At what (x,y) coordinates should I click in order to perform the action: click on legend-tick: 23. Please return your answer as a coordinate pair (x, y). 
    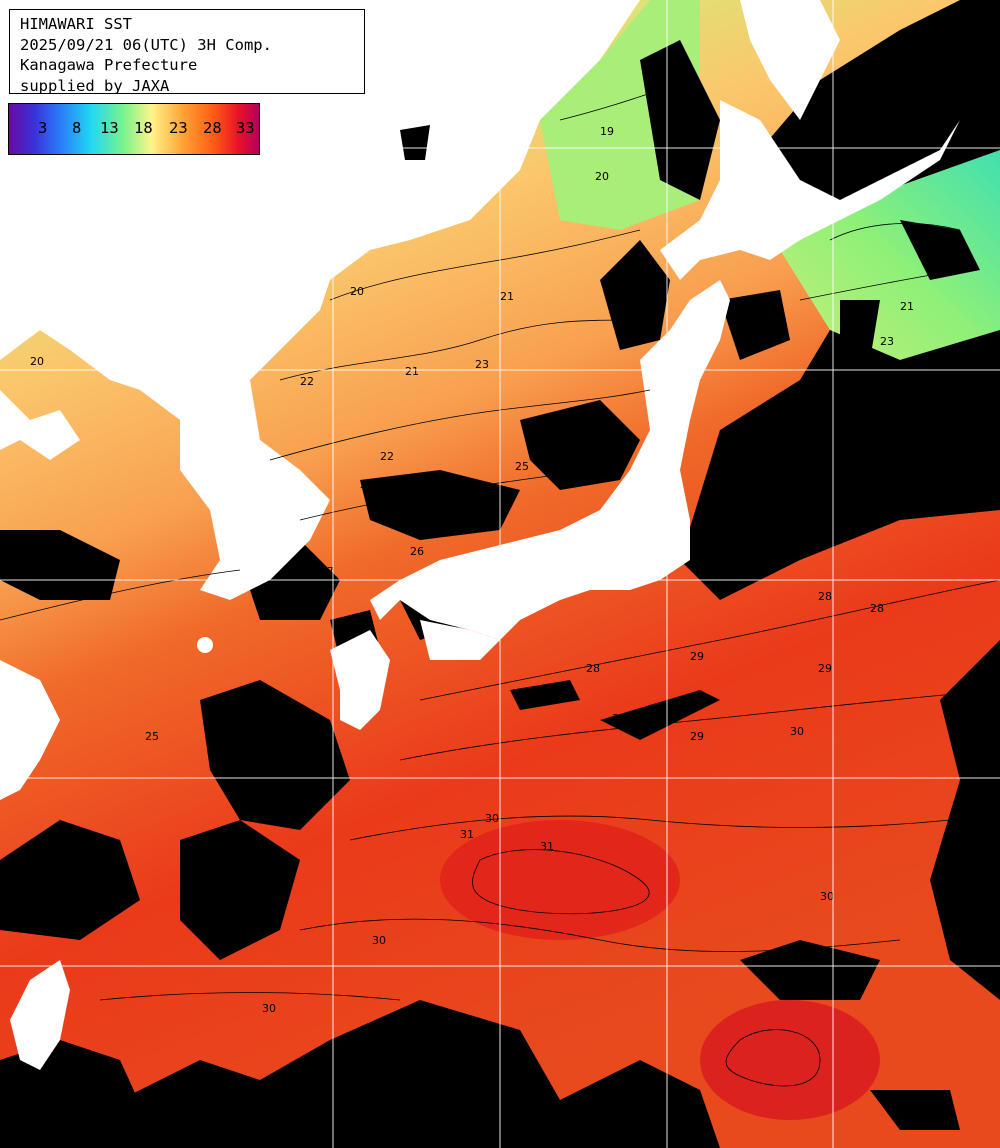
    Looking at the image, I should click on (178, 128).